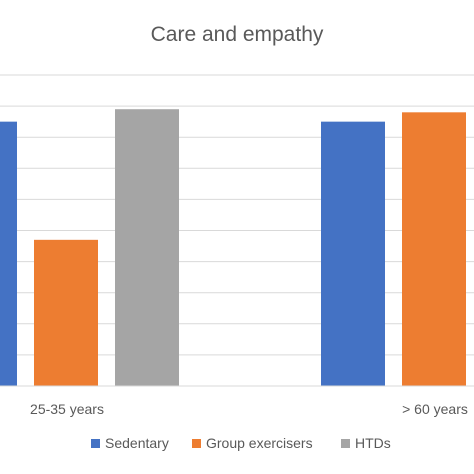  What do you see at coordinates (67, 409) in the screenshot?
I see `category-label-25-35: 25-35 years` at bounding box center [67, 409].